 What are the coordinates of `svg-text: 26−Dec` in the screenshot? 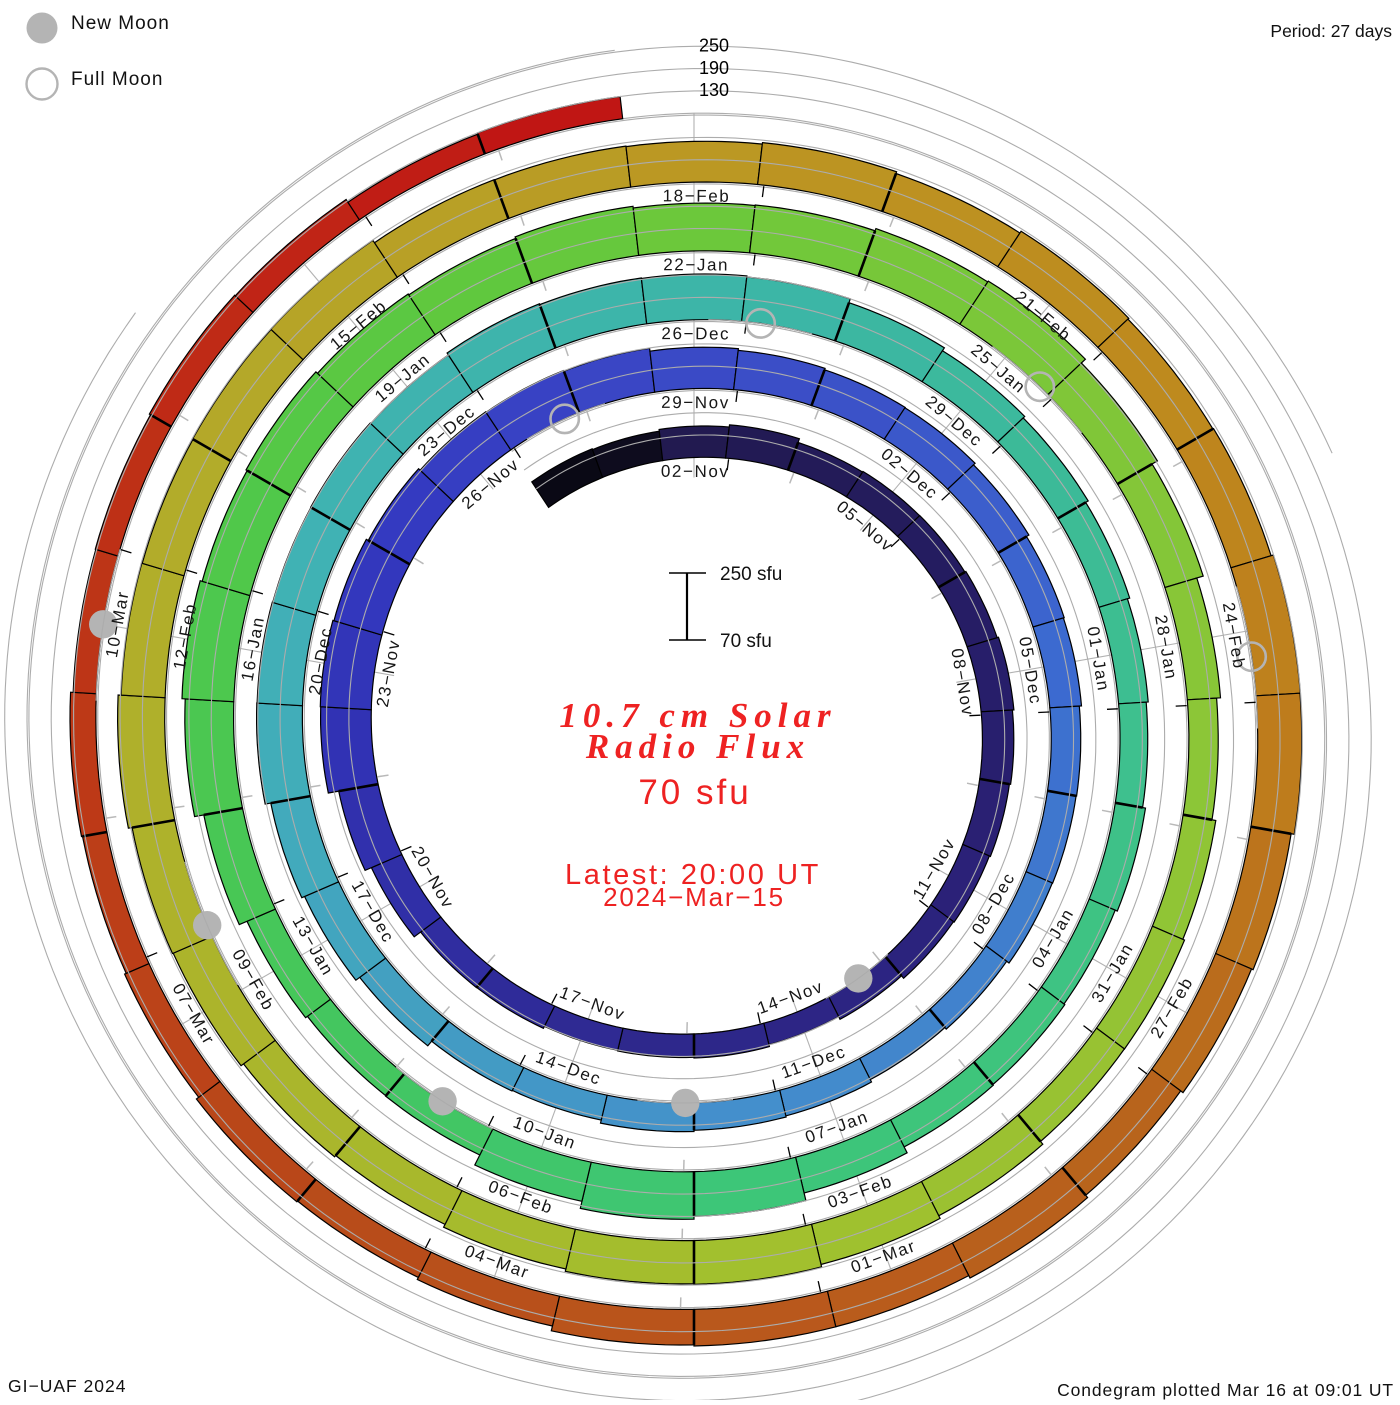 It's located at (695, 333).